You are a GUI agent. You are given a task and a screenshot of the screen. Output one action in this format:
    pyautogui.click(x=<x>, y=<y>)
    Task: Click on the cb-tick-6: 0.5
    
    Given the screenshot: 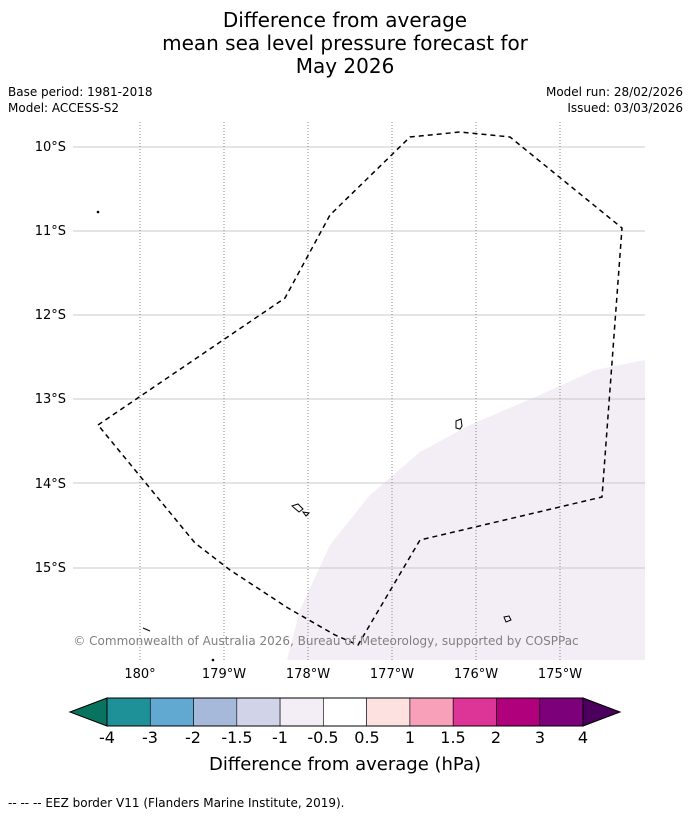 What is the action you would take?
    pyautogui.click(x=366, y=737)
    